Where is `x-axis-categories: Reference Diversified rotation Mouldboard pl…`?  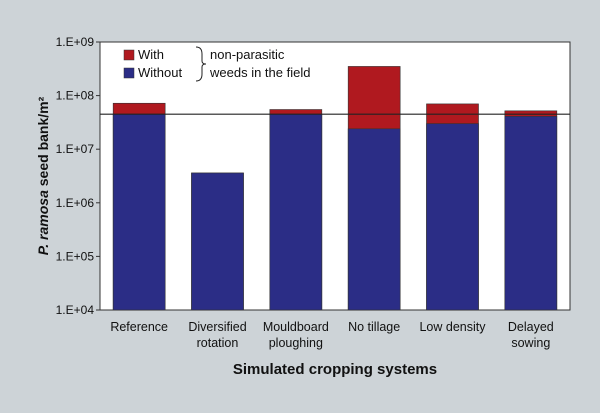 x-axis-categories: Reference Diversified rotation Mouldboard pl… is located at coordinates (331, 335).